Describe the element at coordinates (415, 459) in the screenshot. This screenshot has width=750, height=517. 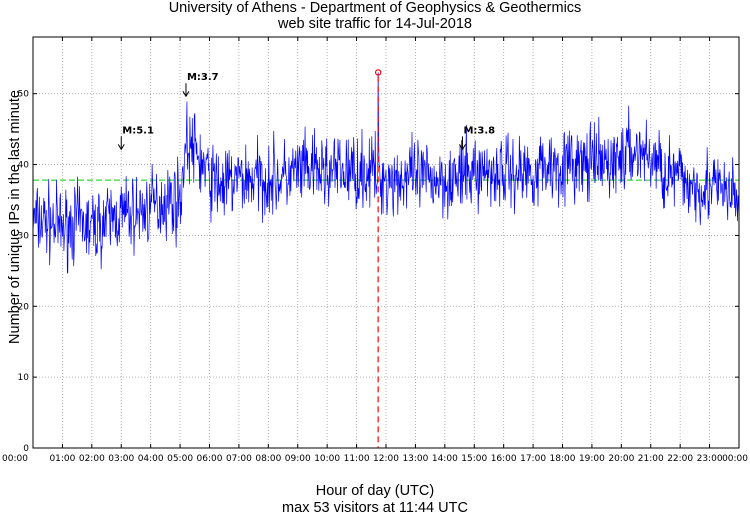
I see `x-tick-label: 13:00` at that location.